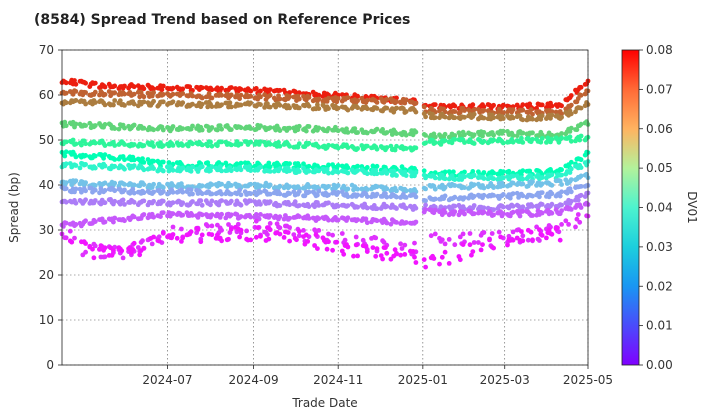 The image size is (720, 420). Describe the element at coordinates (659, 365) in the screenshot. I see `colorbar-tick-label: 0.00` at that location.